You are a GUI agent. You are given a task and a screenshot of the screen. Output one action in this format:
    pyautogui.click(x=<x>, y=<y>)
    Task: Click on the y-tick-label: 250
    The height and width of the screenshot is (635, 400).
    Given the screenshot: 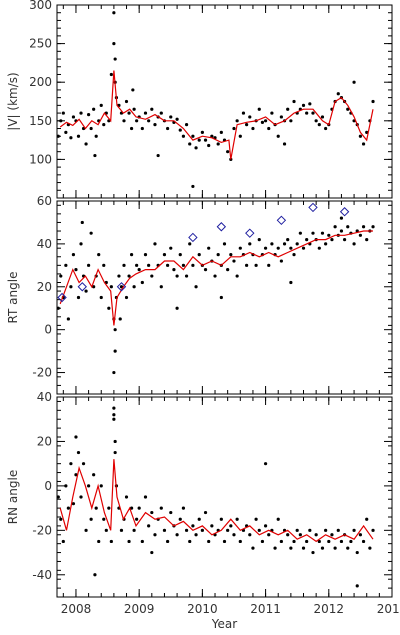 What is the action you would take?
    pyautogui.click(x=40, y=44)
    